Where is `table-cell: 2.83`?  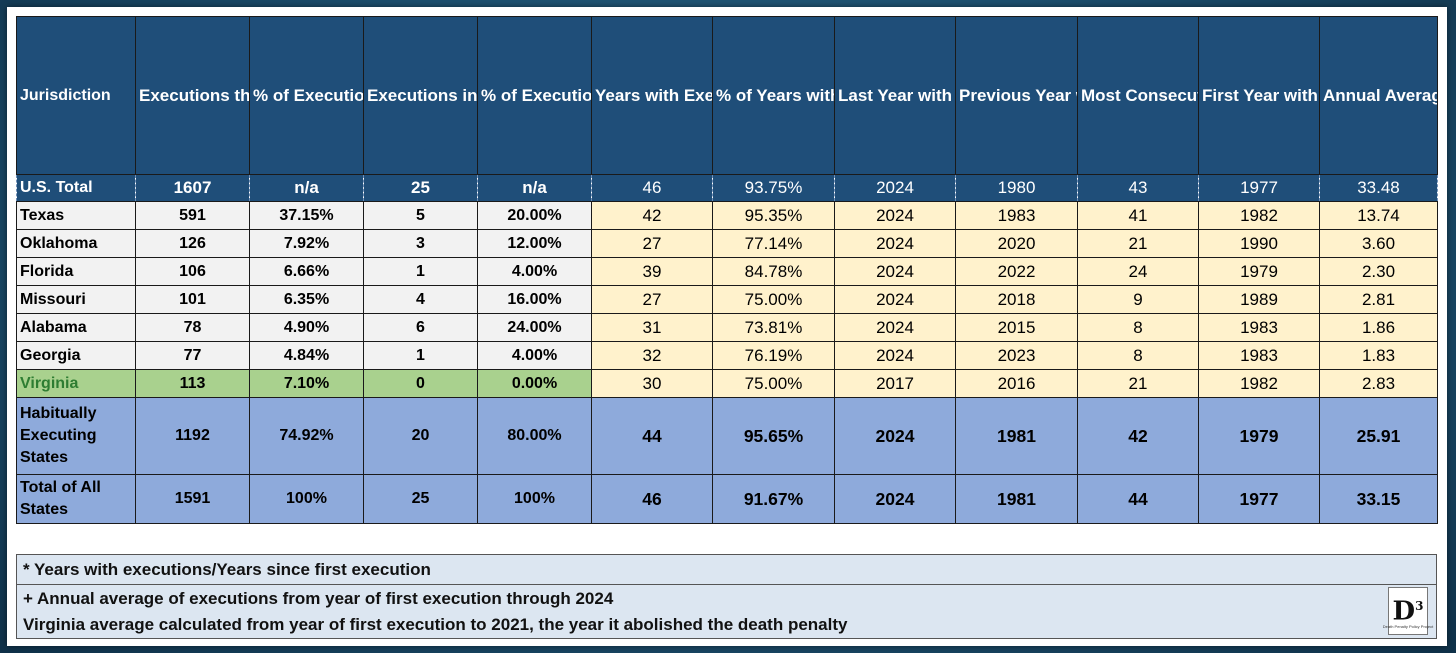
table-cell: 2.83 is located at coordinates (1378, 383).